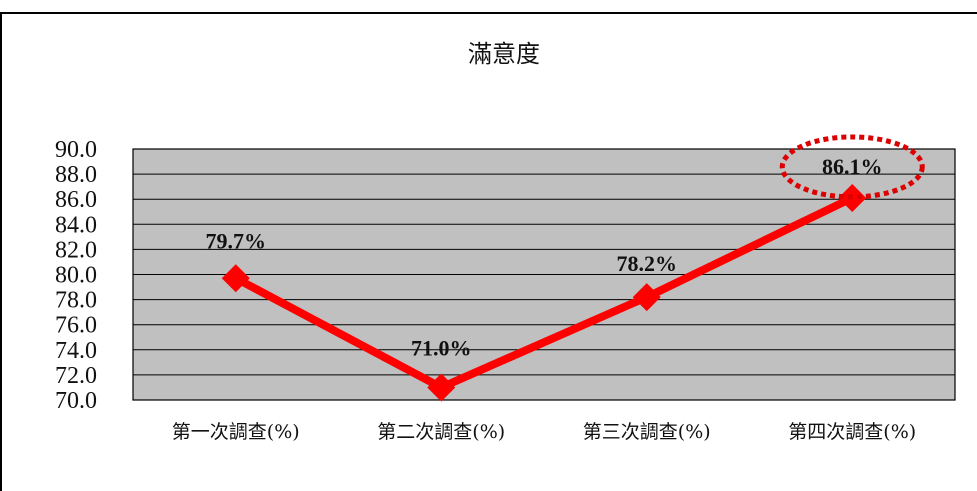 The height and width of the screenshot is (491, 977). What do you see at coordinates (76, 376) in the screenshot?
I see `y-tick-label: 72.0` at bounding box center [76, 376].